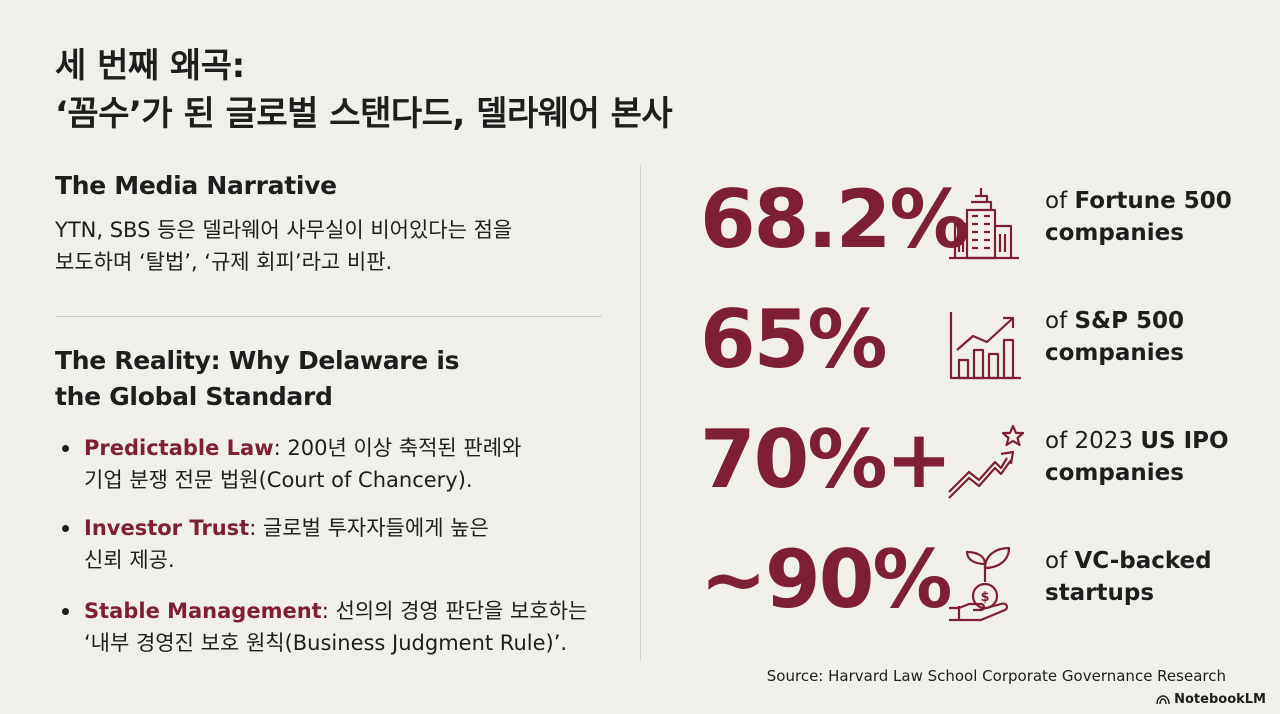 The height and width of the screenshot is (714, 1280). I want to click on bullet-keyword: Stable Management, so click(203, 611).